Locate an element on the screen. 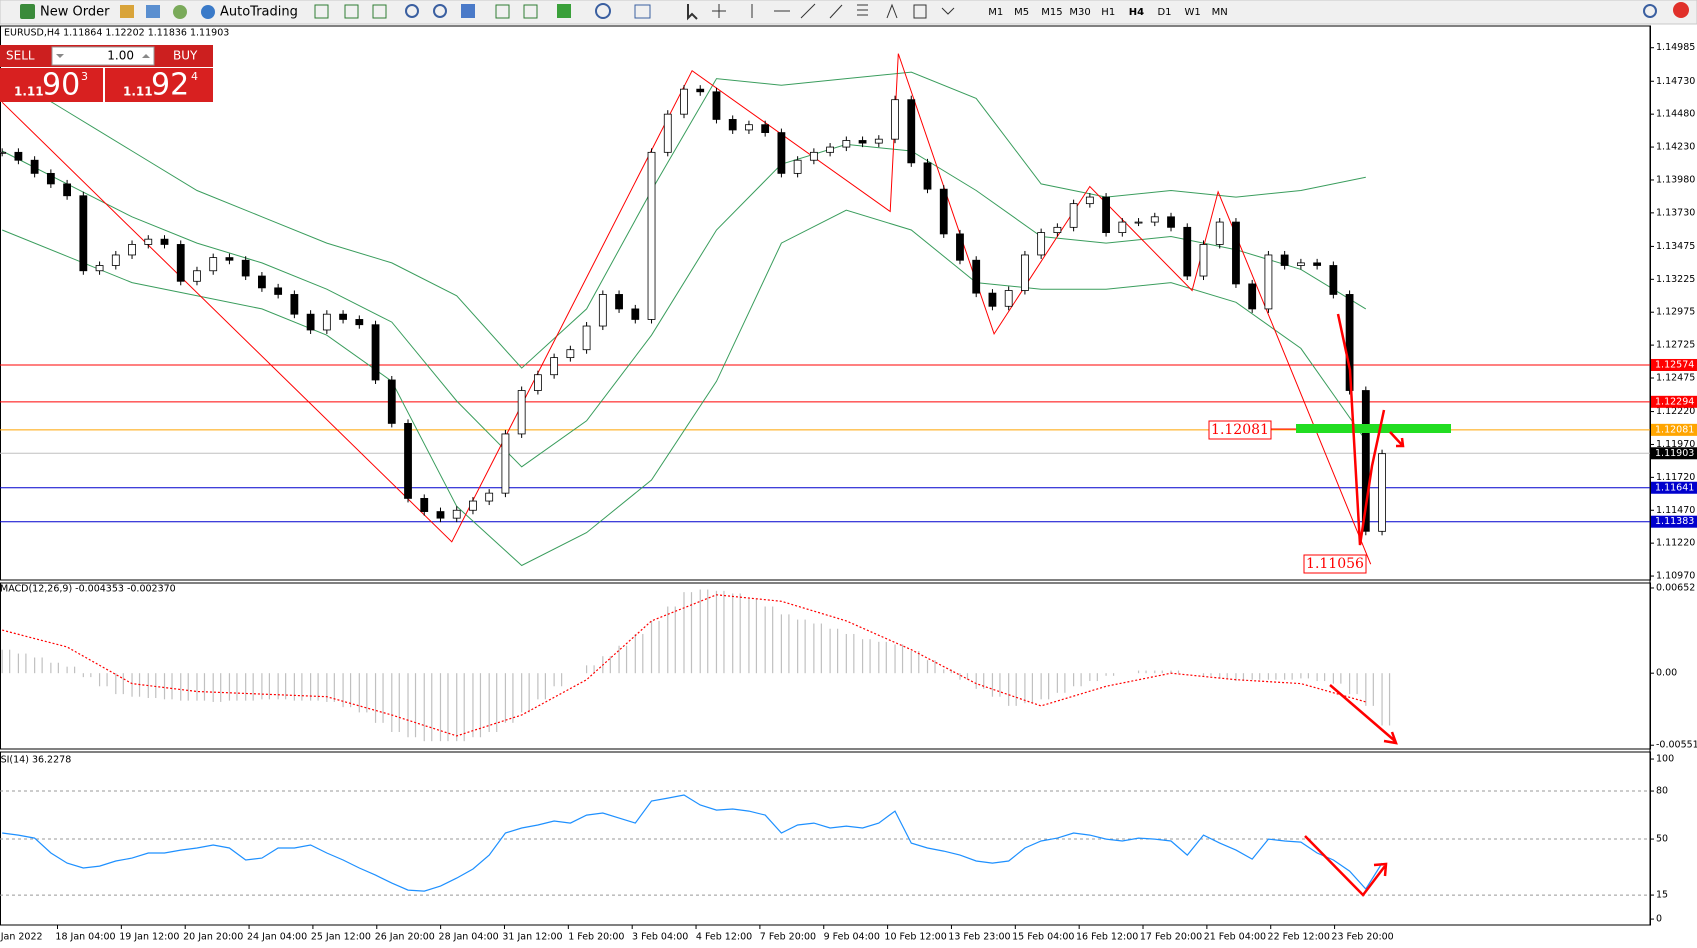 The width and height of the screenshot is (1697, 948). timeframe-button: D1 is located at coordinates (1164, 12).